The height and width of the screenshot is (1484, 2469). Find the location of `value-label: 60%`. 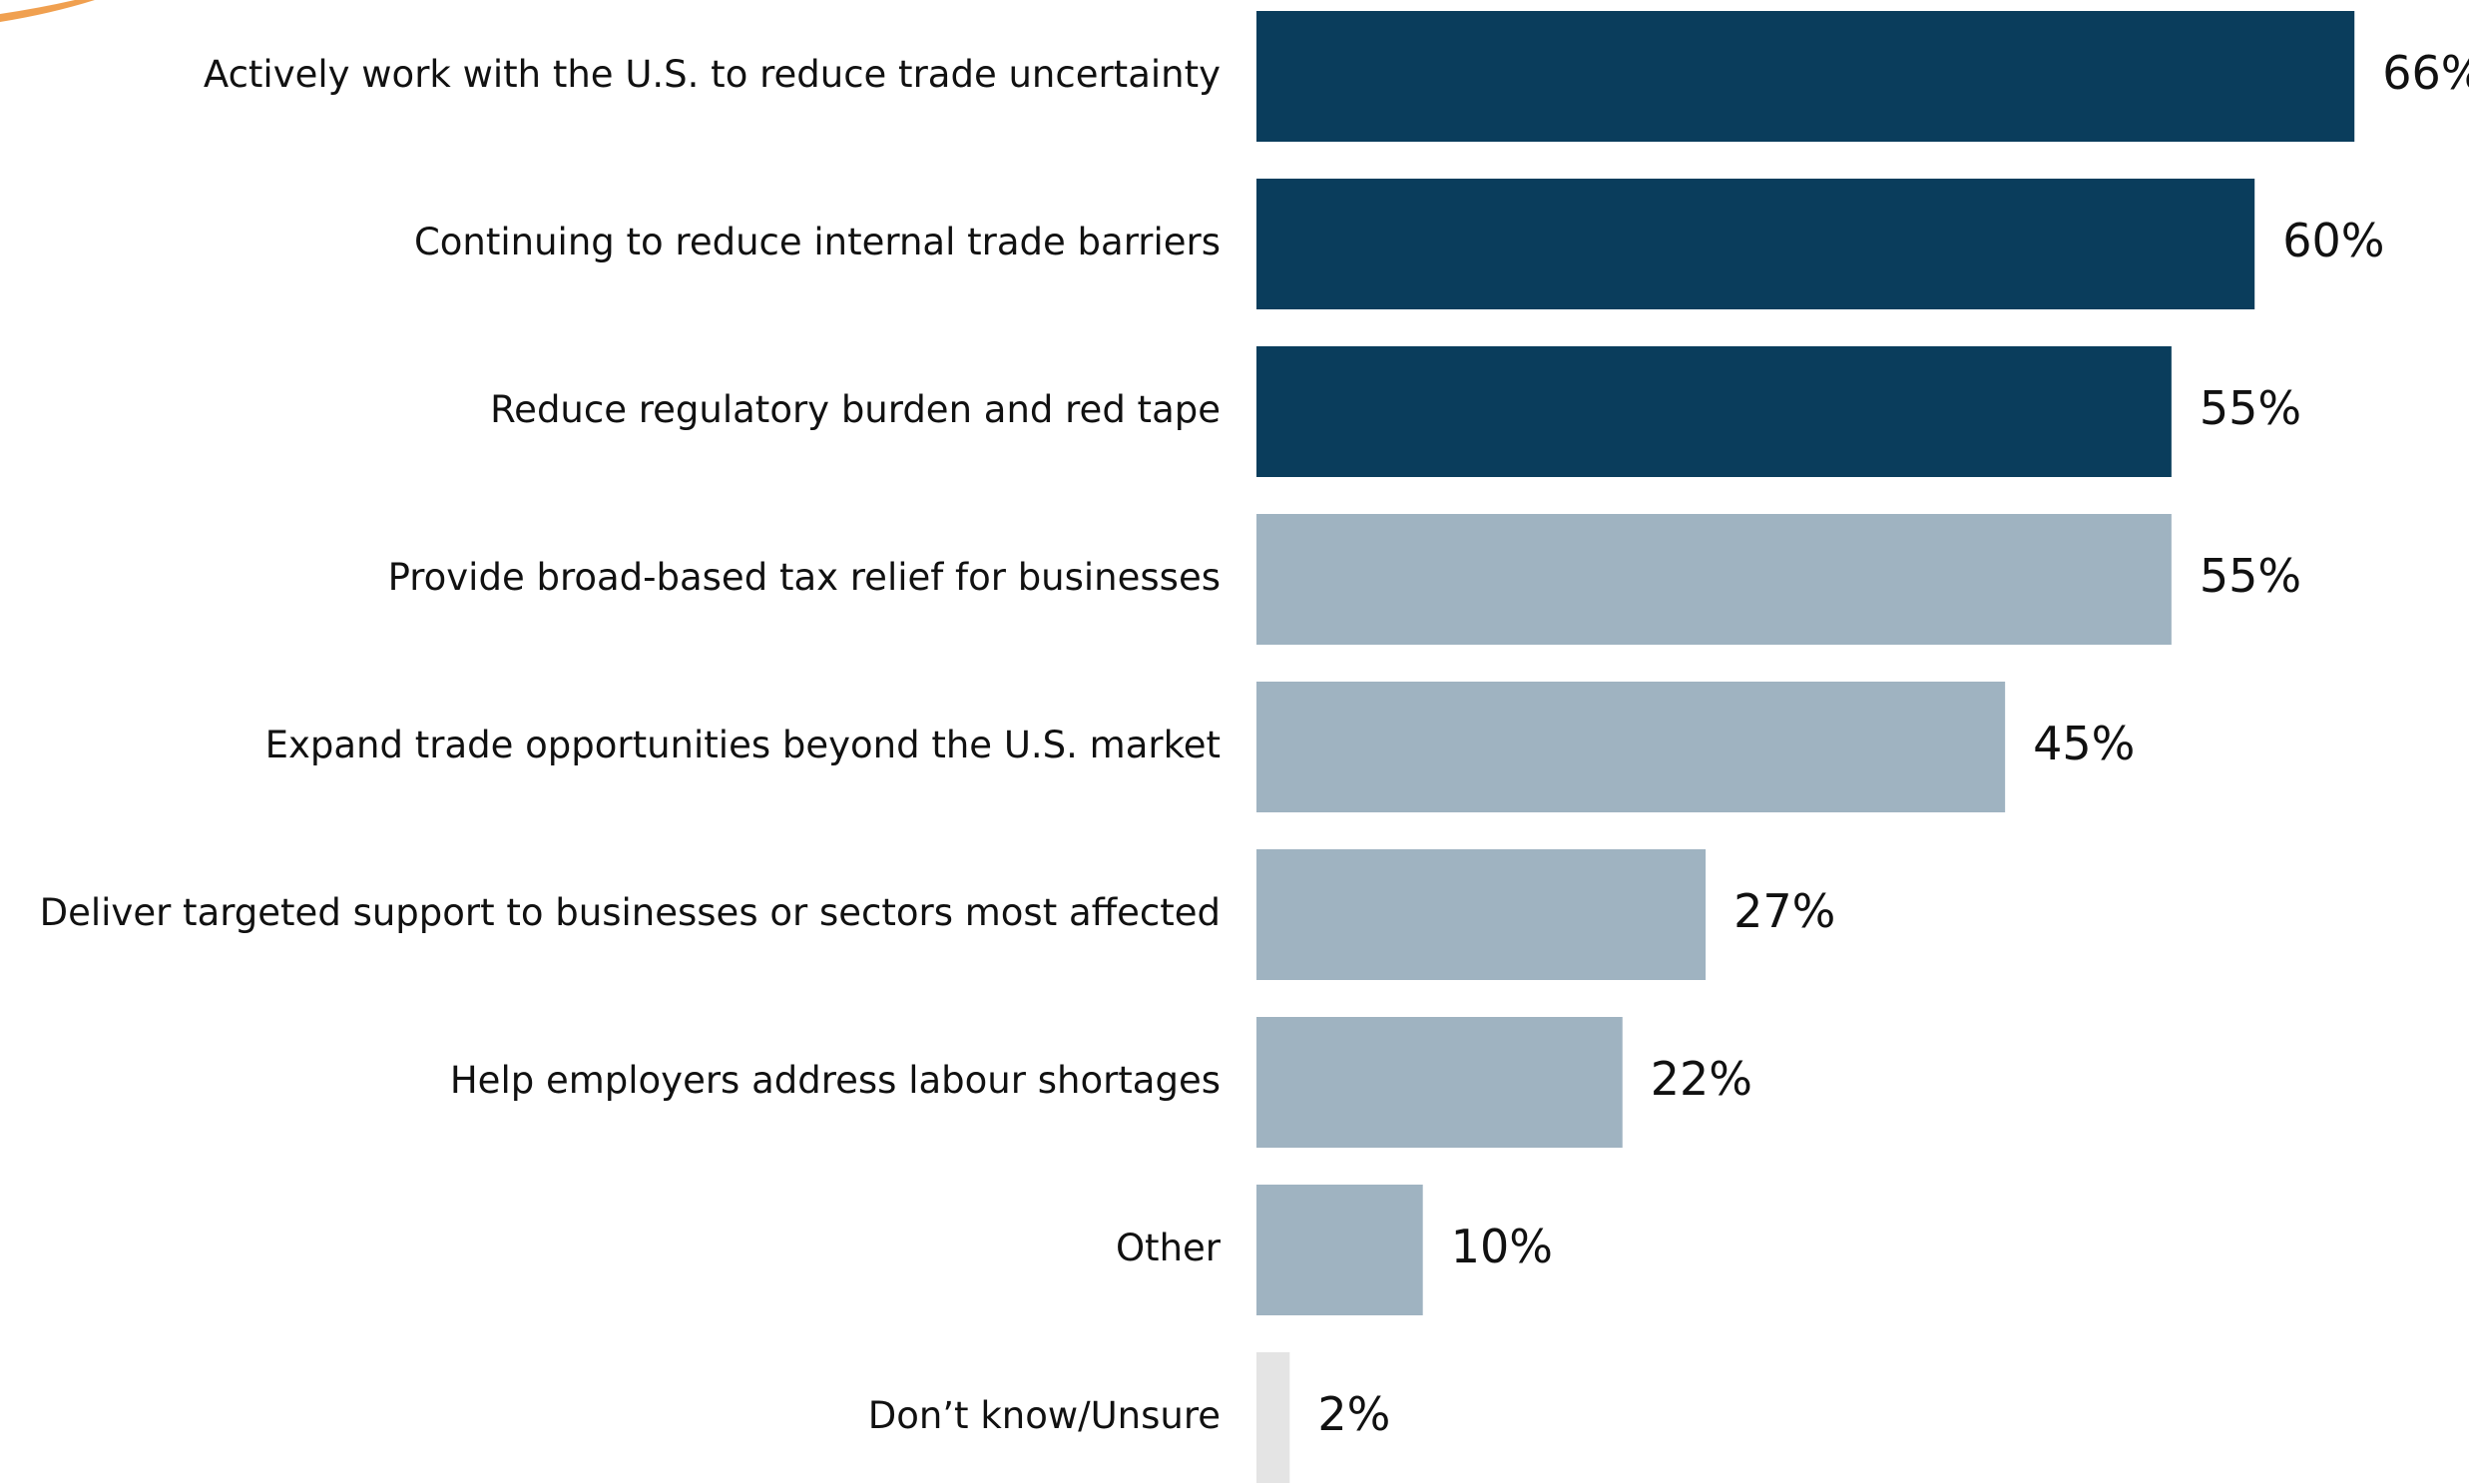

value-label: 60% is located at coordinates (2333, 240).